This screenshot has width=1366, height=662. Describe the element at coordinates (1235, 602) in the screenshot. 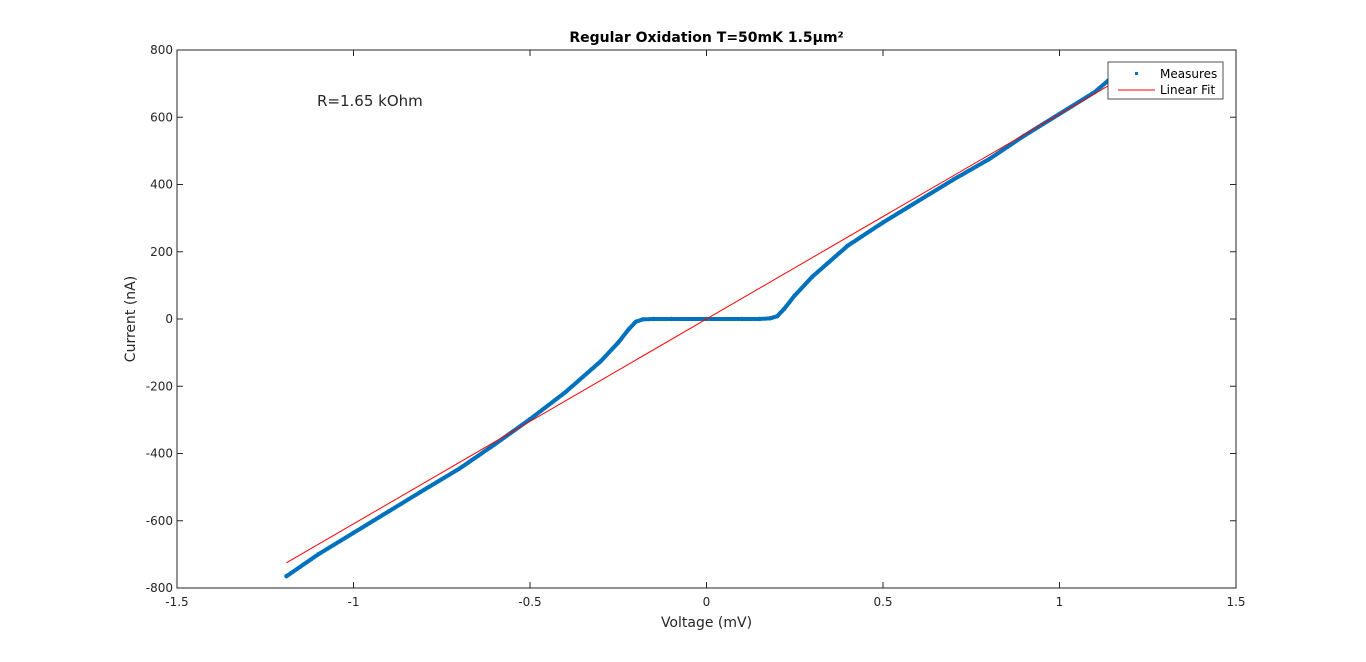

I see `x-tick-label: 1.5` at that location.